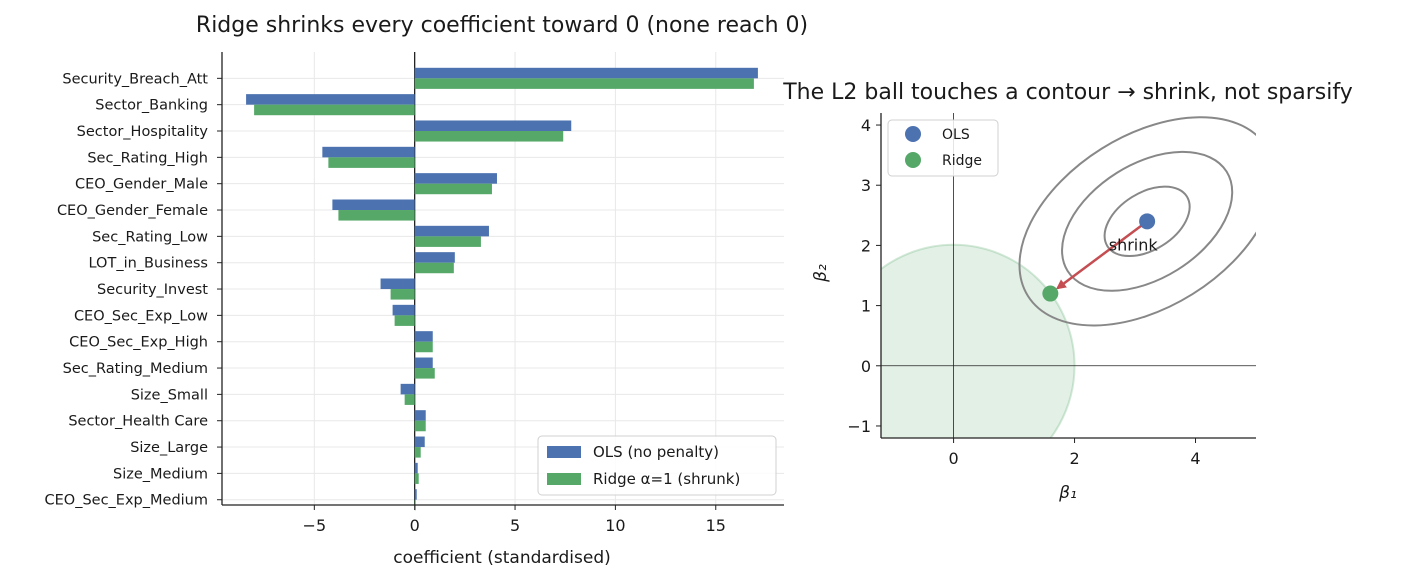 This screenshot has width=1416, height=583. I want to click on category-label: Sec_Rating_High, so click(147, 158).